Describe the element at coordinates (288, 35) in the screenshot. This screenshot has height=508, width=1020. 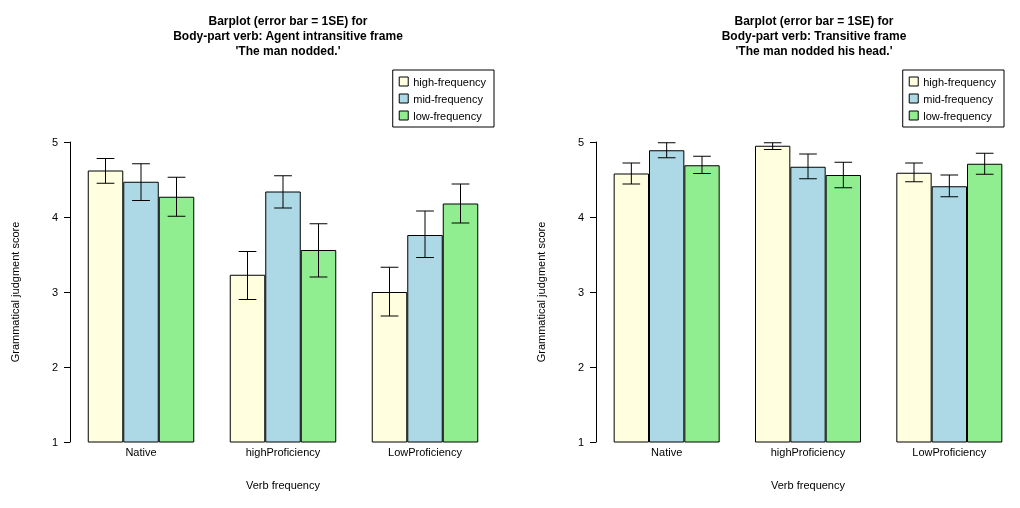
I see `chart-title: Barplot (error bar = 1SE) for Body-part verb: Agent intransitive frame 'The man nodded.'` at that location.